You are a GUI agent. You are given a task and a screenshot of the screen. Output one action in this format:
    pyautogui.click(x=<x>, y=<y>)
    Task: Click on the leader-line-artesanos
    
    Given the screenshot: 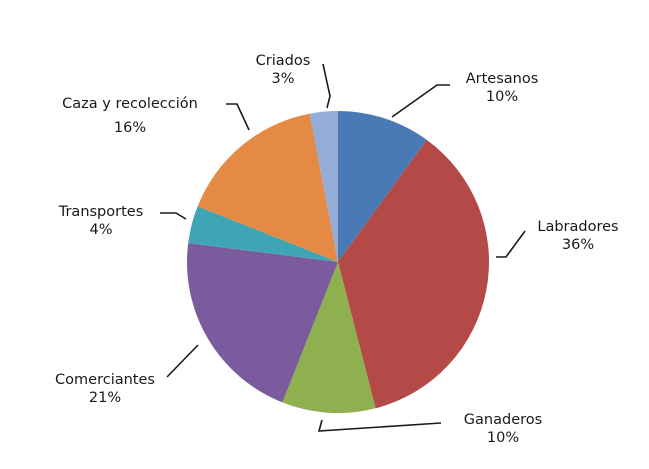 What is the action you would take?
    pyautogui.click(x=420, y=101)
    